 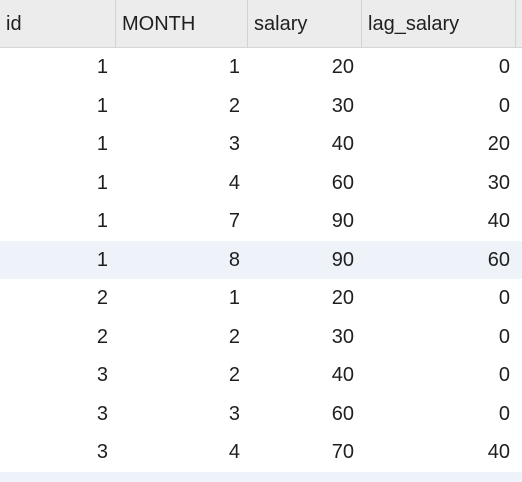 What do you see at coordinates (182, 24) in the screenshot?
I see `column-header-month: MONTH` at bounding box center [182, 24].